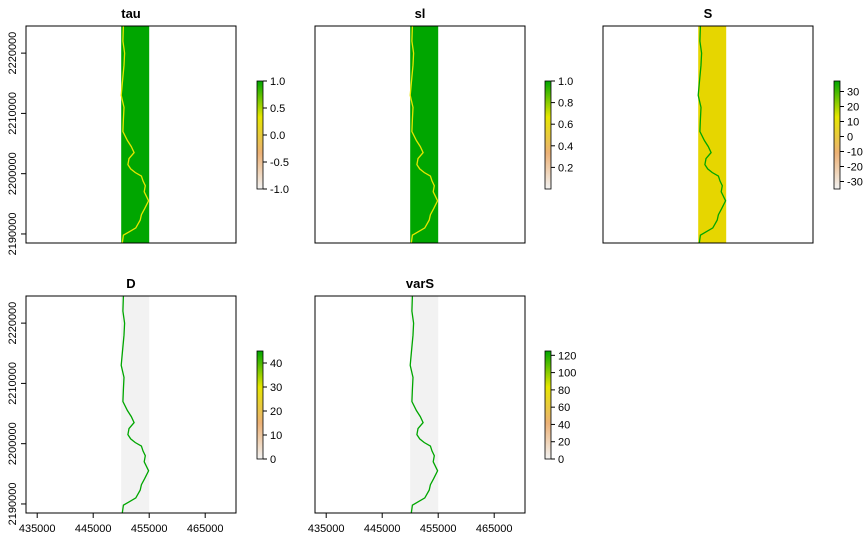 The image size is (866, 540). I want to click on legend-tick-label: 60, so click(564, 408).